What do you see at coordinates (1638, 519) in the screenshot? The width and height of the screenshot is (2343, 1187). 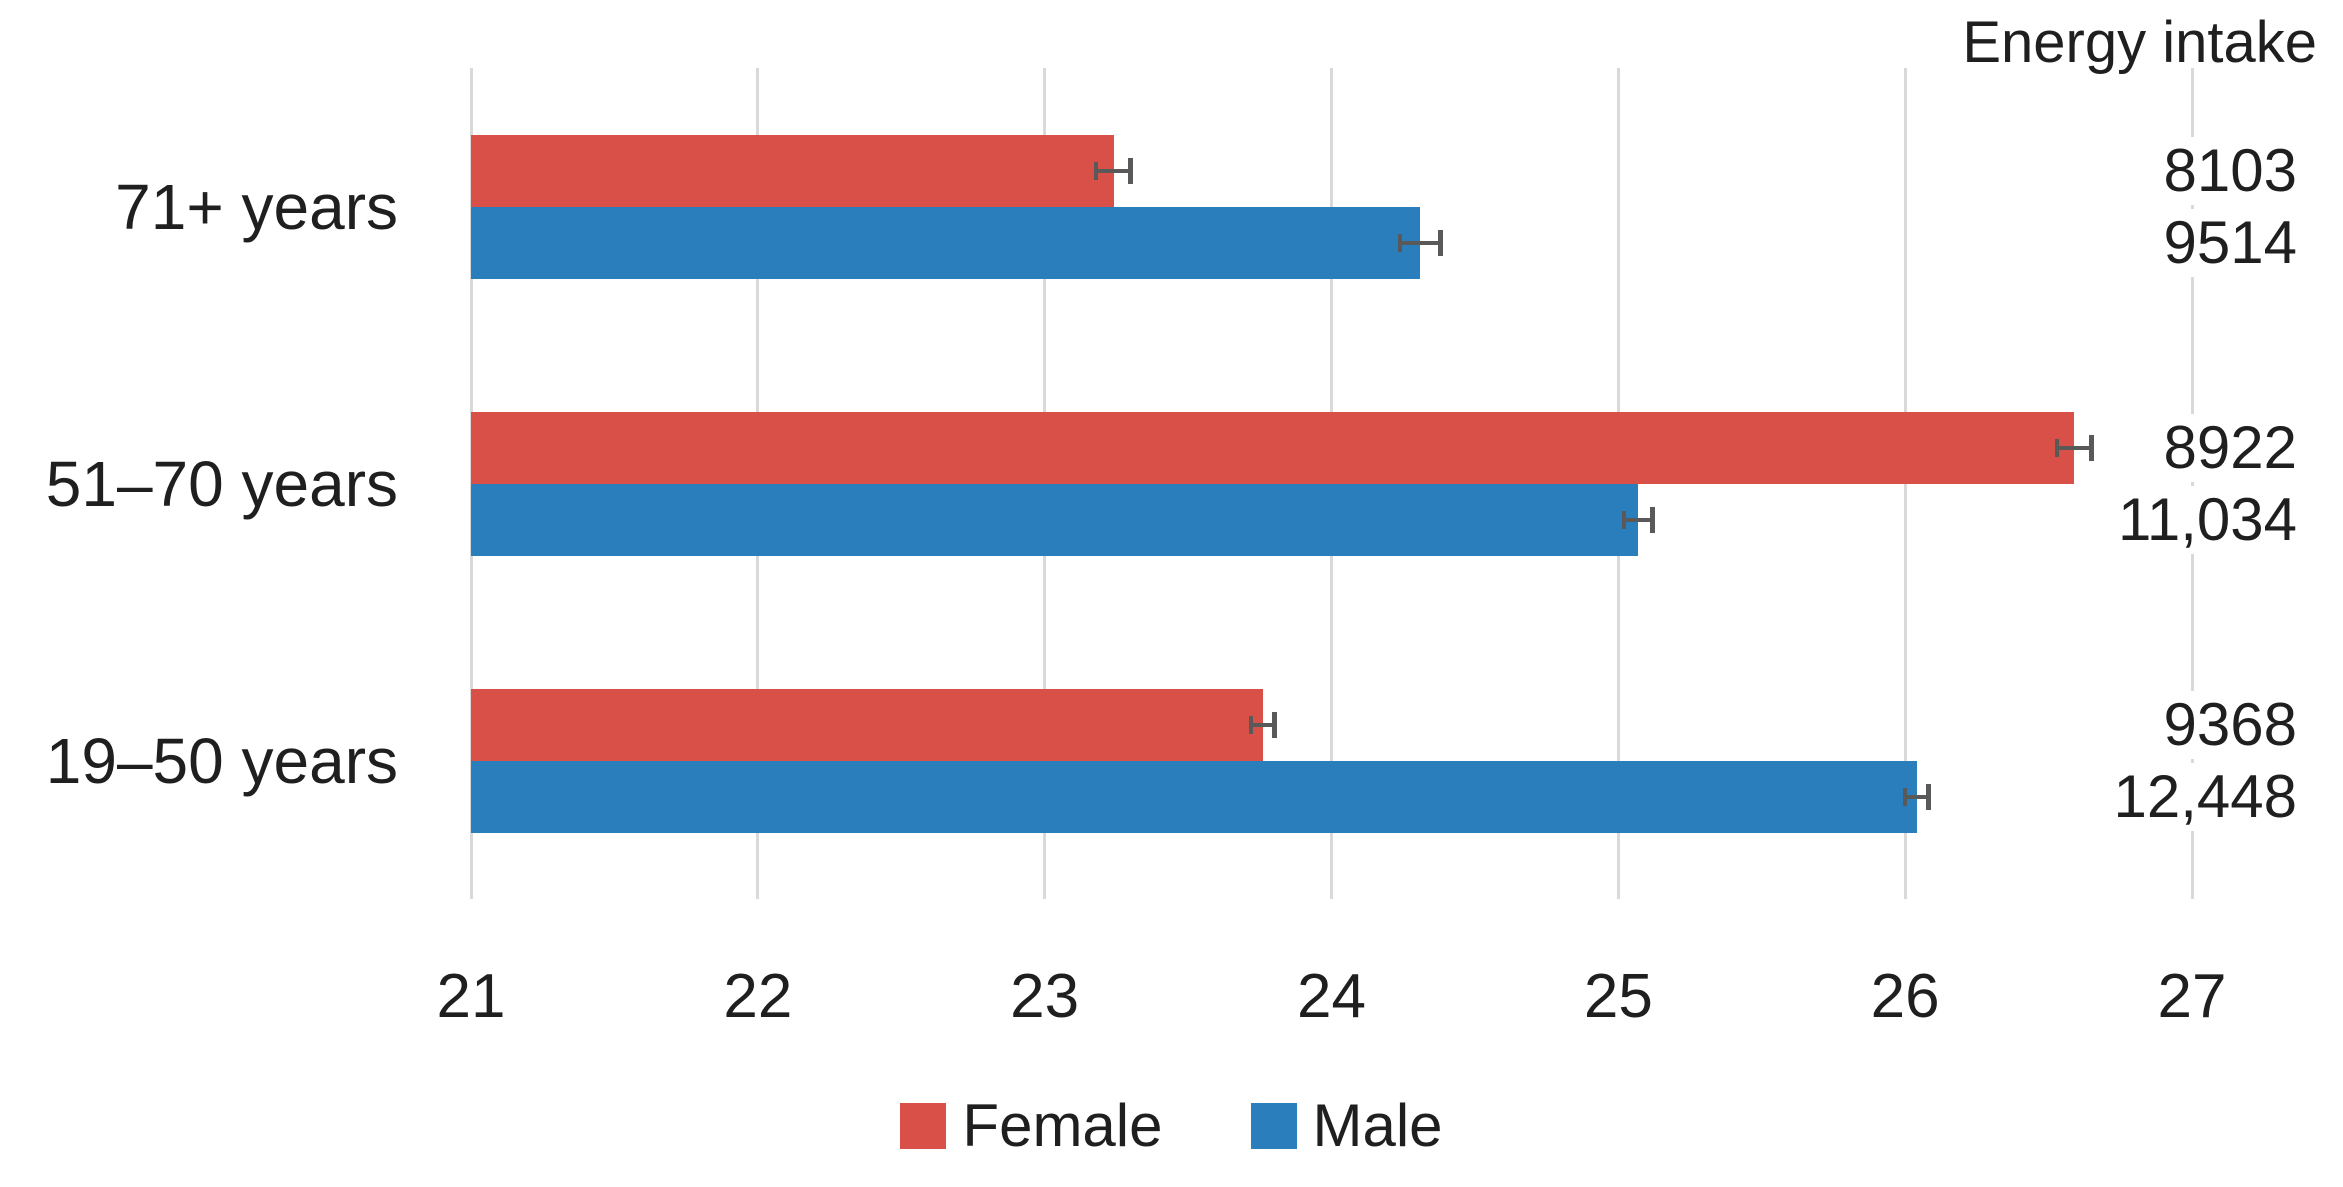 I see `error-bar-male-row1` at bounding box center [1638, 519].